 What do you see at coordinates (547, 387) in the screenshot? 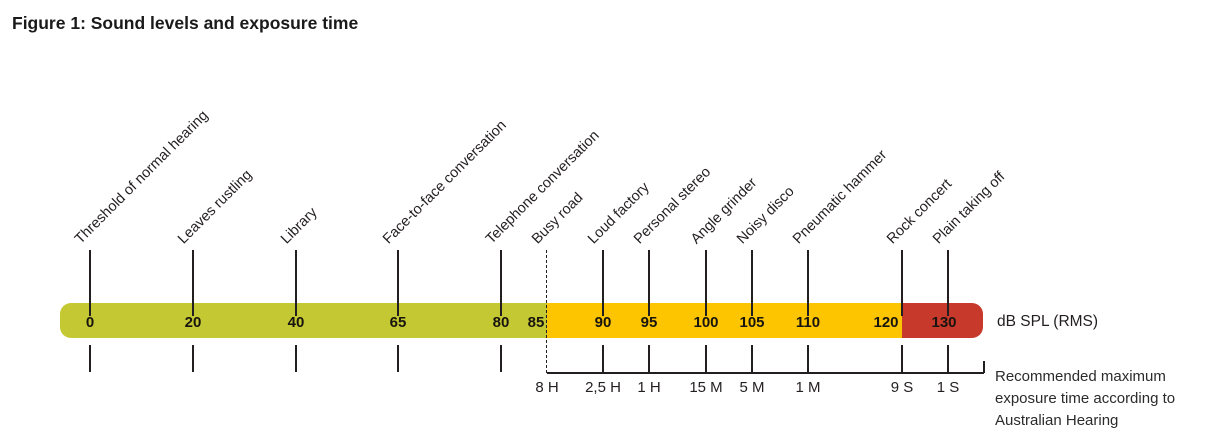
I see `exposure-label-85db: 8 H` at bounding box center [547, 387].